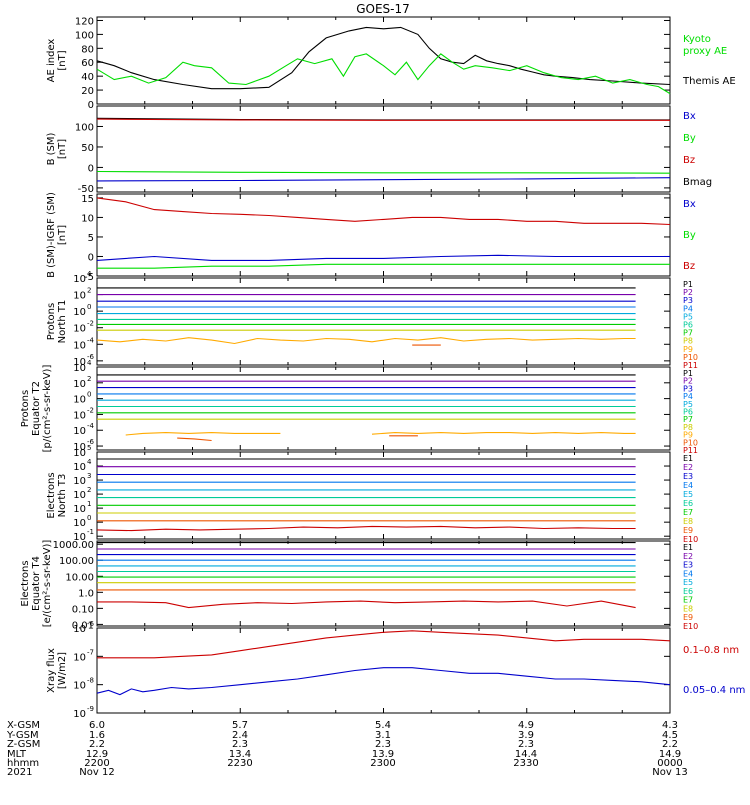  I want to click on en-legend-e3: E3, so click(688, 476).